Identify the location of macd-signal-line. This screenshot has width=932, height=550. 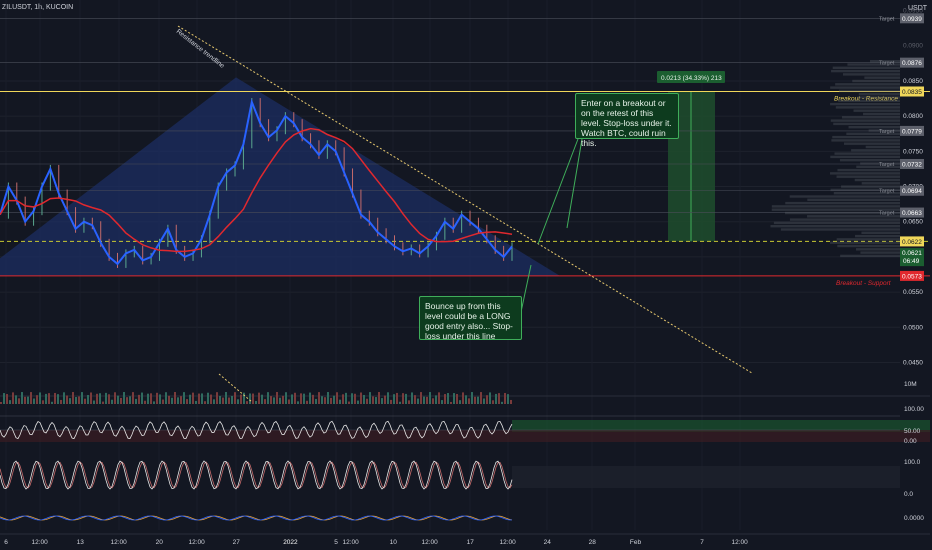
(256, 518).